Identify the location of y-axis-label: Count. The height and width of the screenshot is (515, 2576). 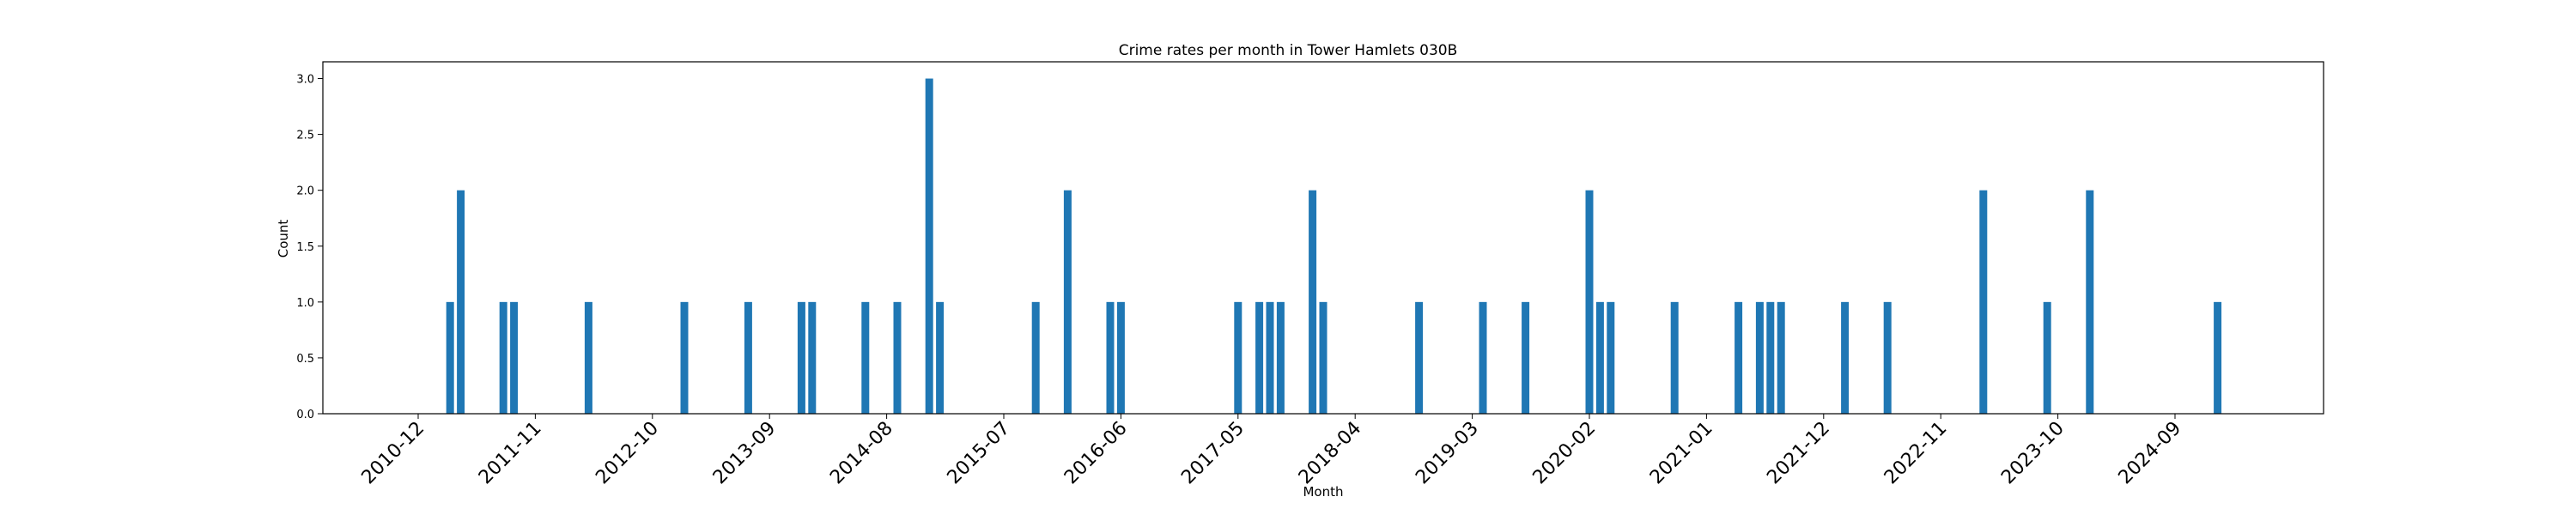
(283, 239).